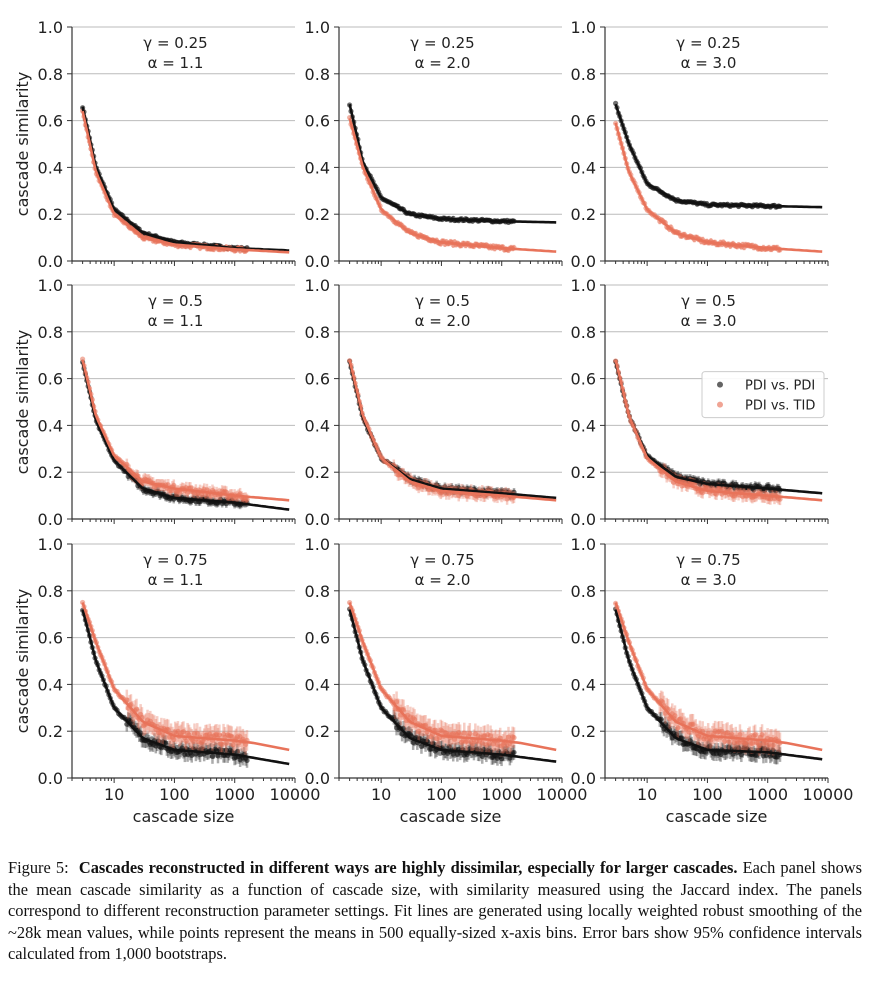  Describe the element at coordinates (38, 867) in the screenshot. I see `caption-label: Figure 5:` at that location.